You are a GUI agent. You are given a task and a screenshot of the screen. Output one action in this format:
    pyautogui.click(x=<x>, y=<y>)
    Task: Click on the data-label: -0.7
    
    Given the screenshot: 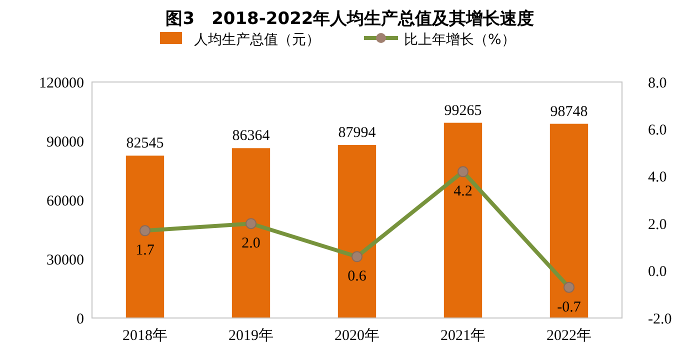 What is the action you would take?
    pyautogui.click(x=569, y=307)
    